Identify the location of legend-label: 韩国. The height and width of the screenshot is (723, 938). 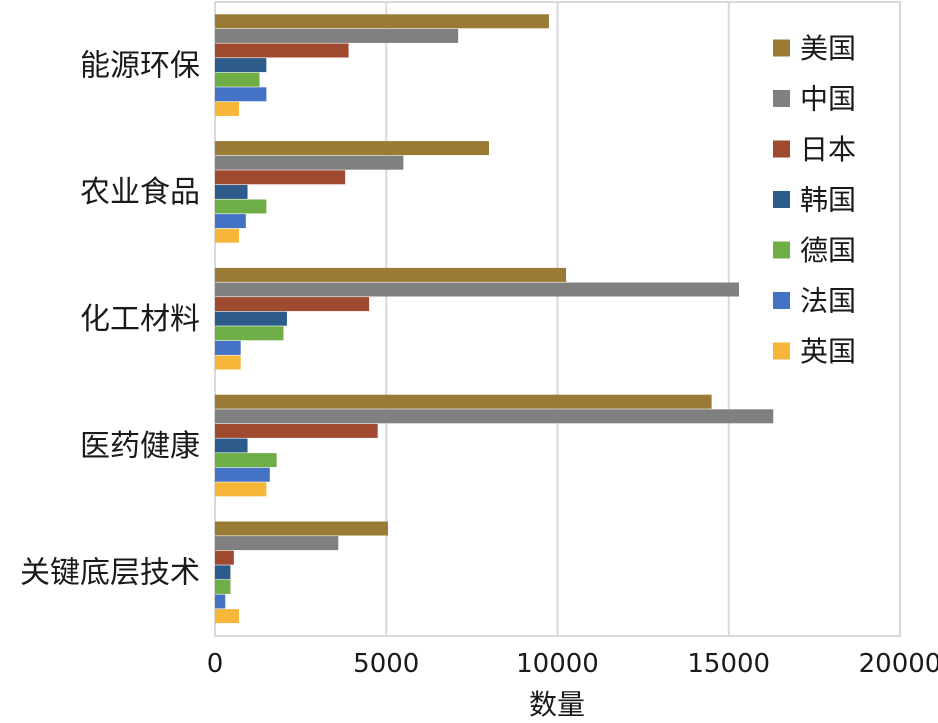
(828, 200).